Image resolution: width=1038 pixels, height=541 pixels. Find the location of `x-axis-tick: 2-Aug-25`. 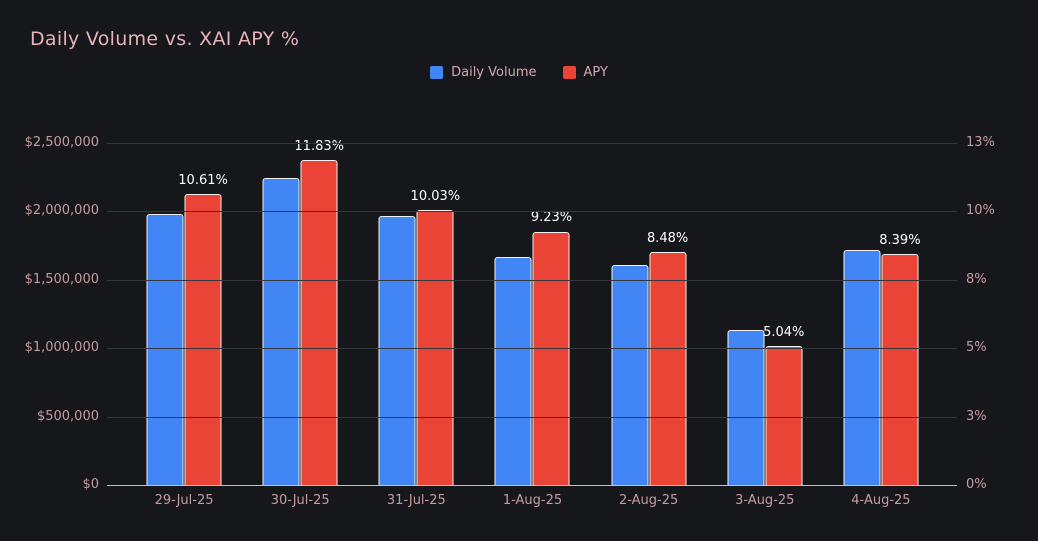

x-axis-tick: 2-Aug-25 is located at coordinates (648, 500).